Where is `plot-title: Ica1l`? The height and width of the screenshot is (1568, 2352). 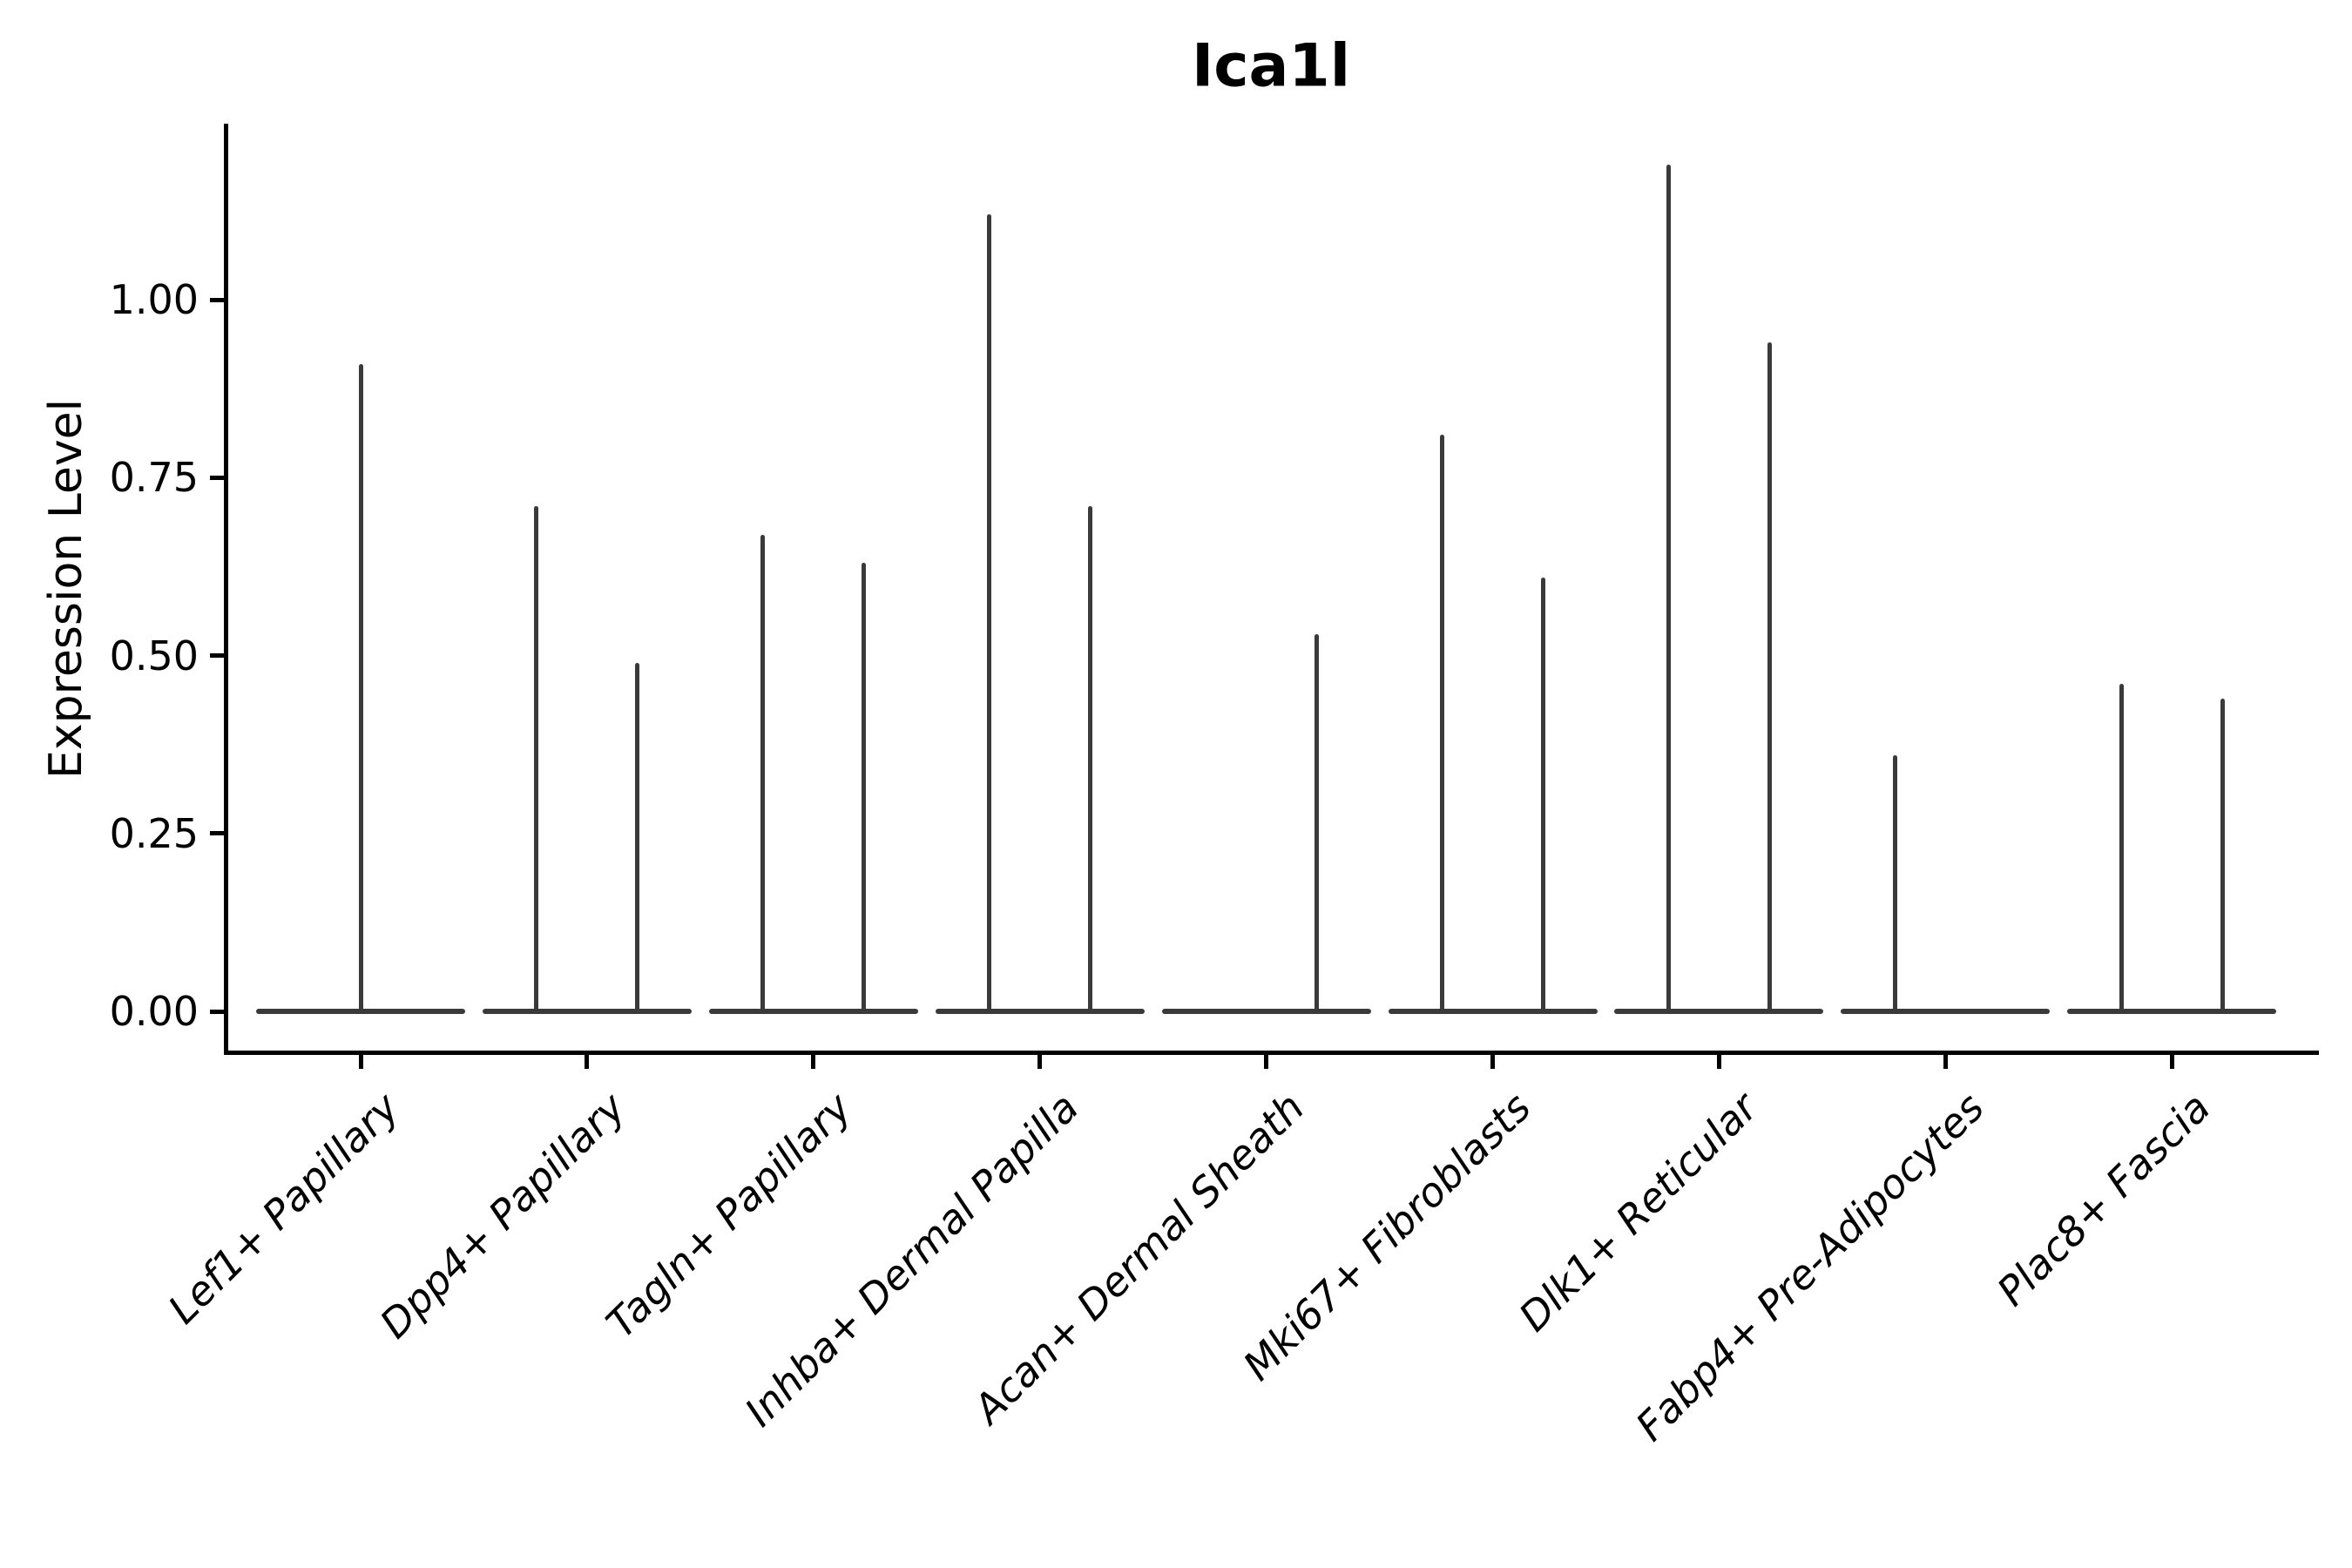
plot-title: Ica1l is located at coordinates (1271, 66).